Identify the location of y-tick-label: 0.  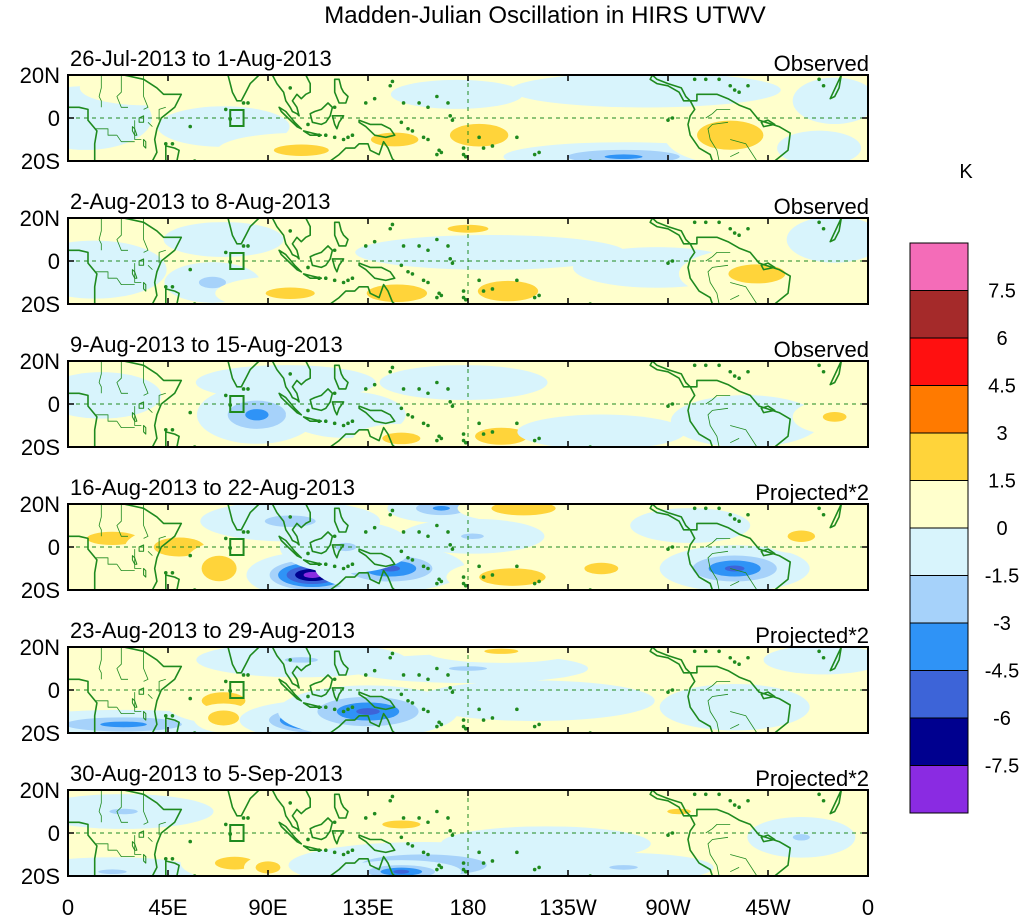
(54, 833).